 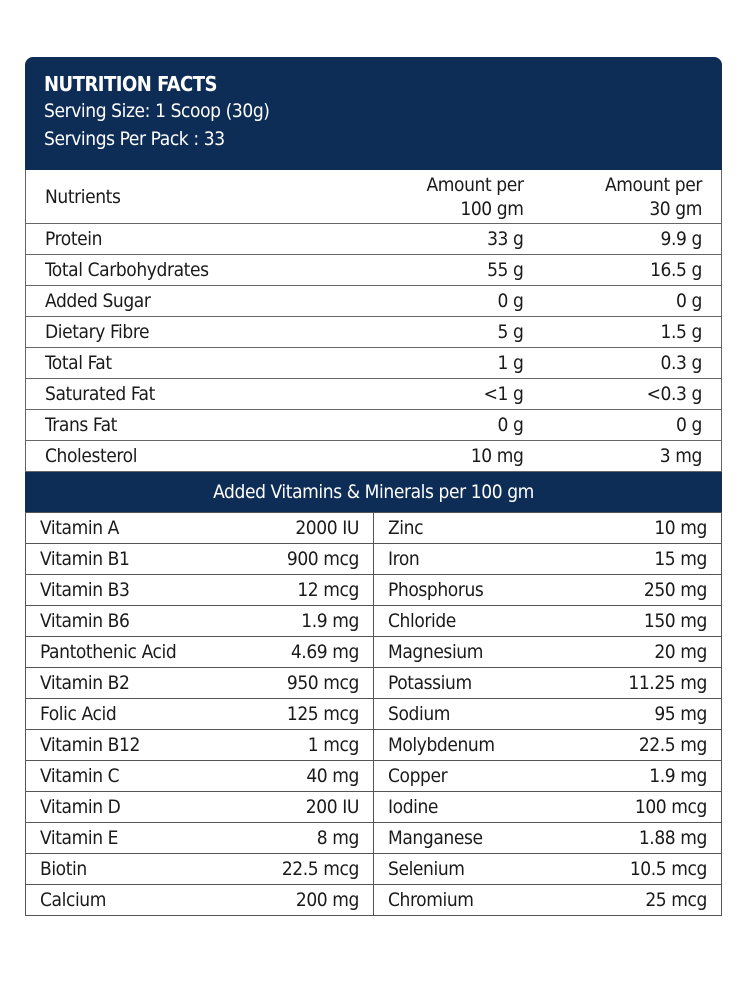 I want to click on vitamin-value: 40 mg, so click(x=292, y=776).